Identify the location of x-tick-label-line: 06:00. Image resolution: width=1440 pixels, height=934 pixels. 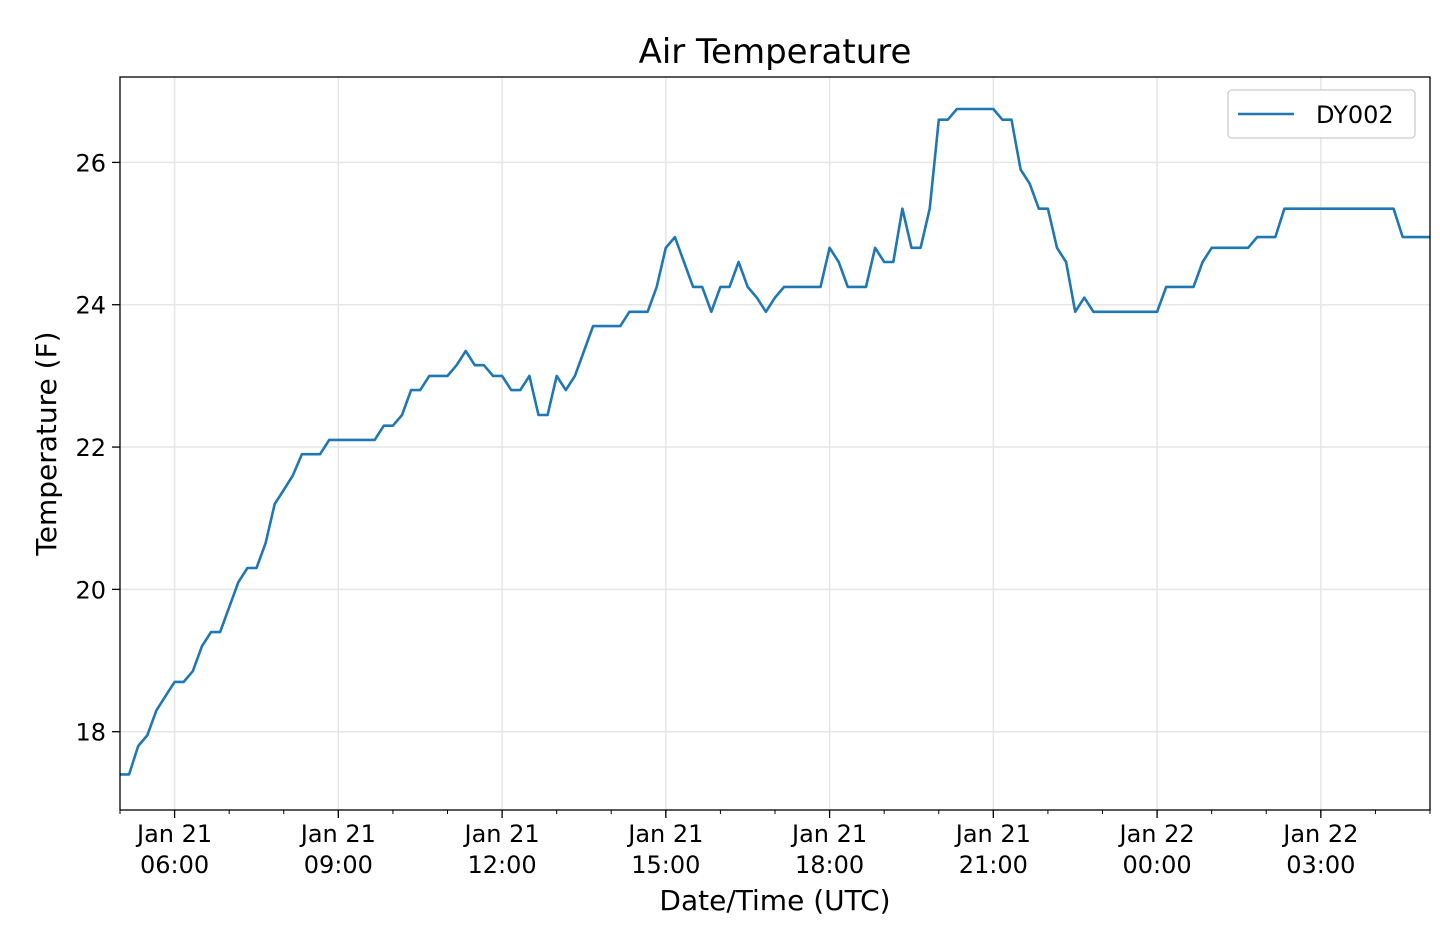
(174, 865).